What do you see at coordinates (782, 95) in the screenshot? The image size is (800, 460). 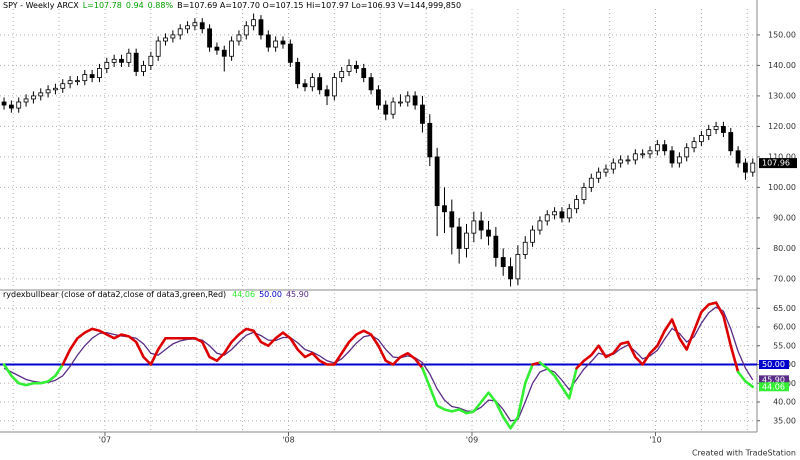 I see `y-tick-label: 130.00` at bounding box center [782, 95].